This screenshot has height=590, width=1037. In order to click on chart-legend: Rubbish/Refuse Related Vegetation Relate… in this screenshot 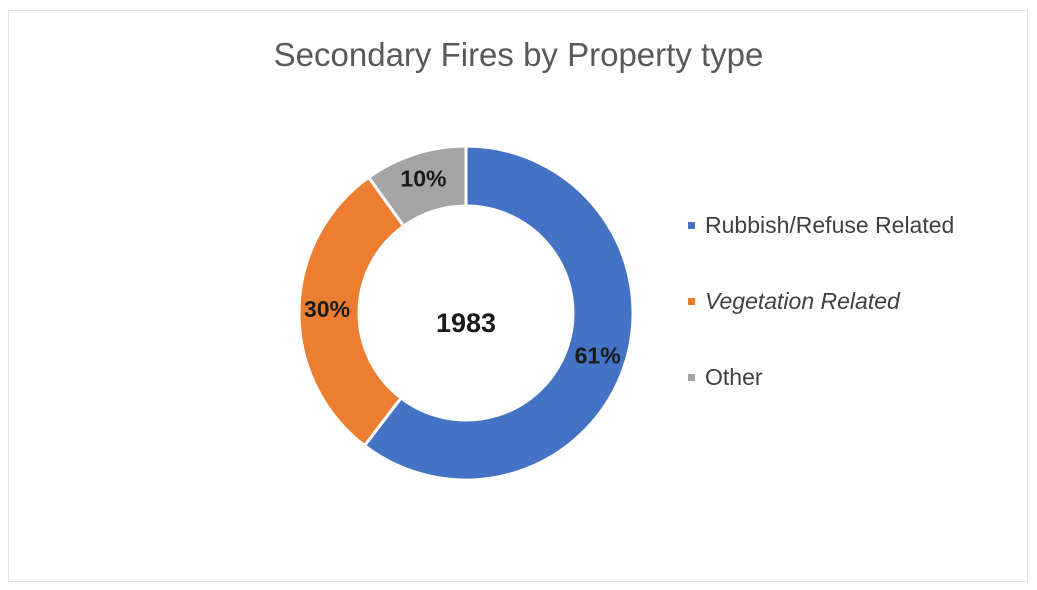, I will do `click(821, 320)`.